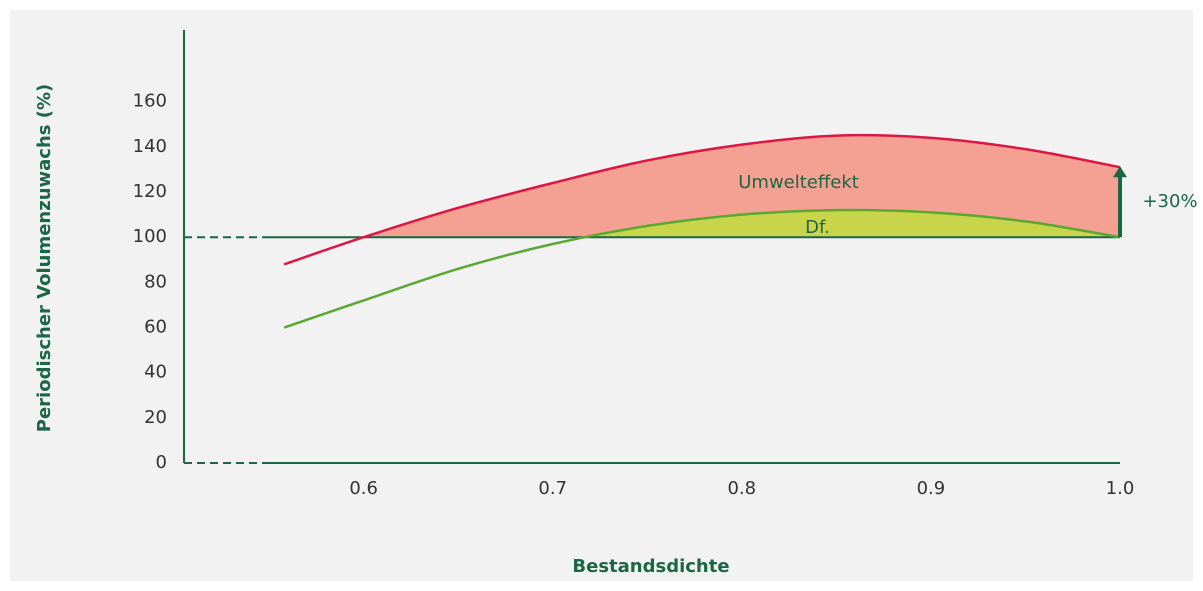 This screenshot has height=591, width=1203. I want to click on x-tick-label: 1.0, so click(1120, 488).